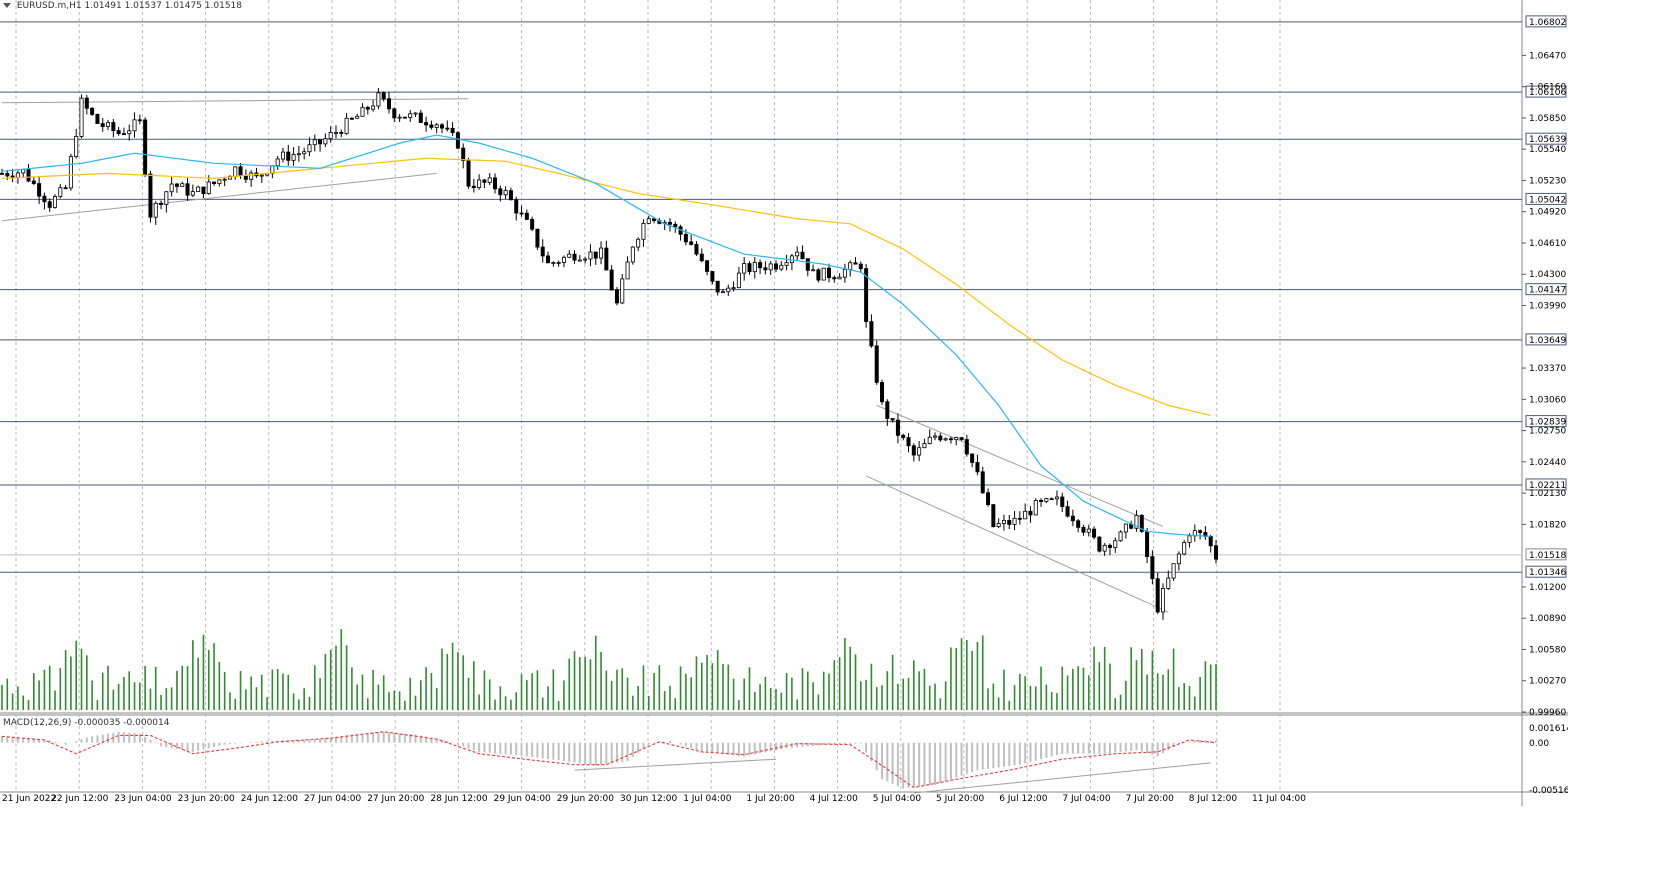  What do you see at coordinates (609, 669) in the screenshot?
I see `volume-bars` at bounding box center [609, 669].